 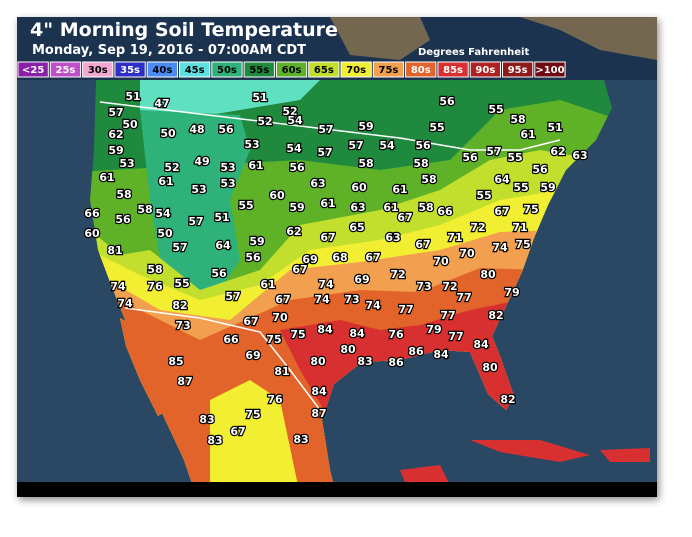 I want to click on legend-label: 45s, so click(x=195, y=70).